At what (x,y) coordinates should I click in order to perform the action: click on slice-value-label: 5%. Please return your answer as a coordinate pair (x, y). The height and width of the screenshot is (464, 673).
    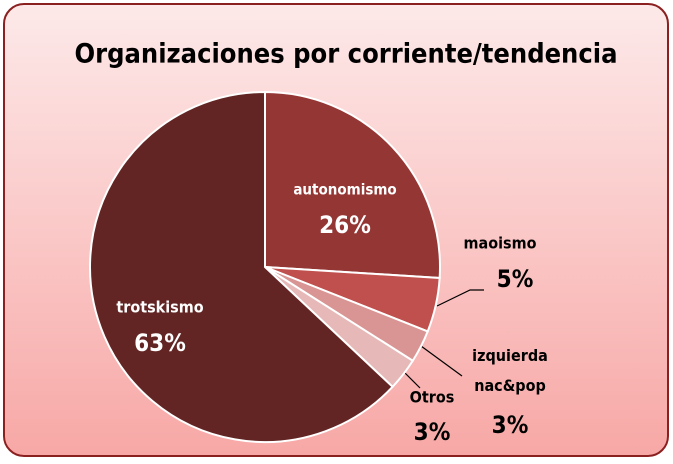
    Looking at the image, I should click on (515, 279).